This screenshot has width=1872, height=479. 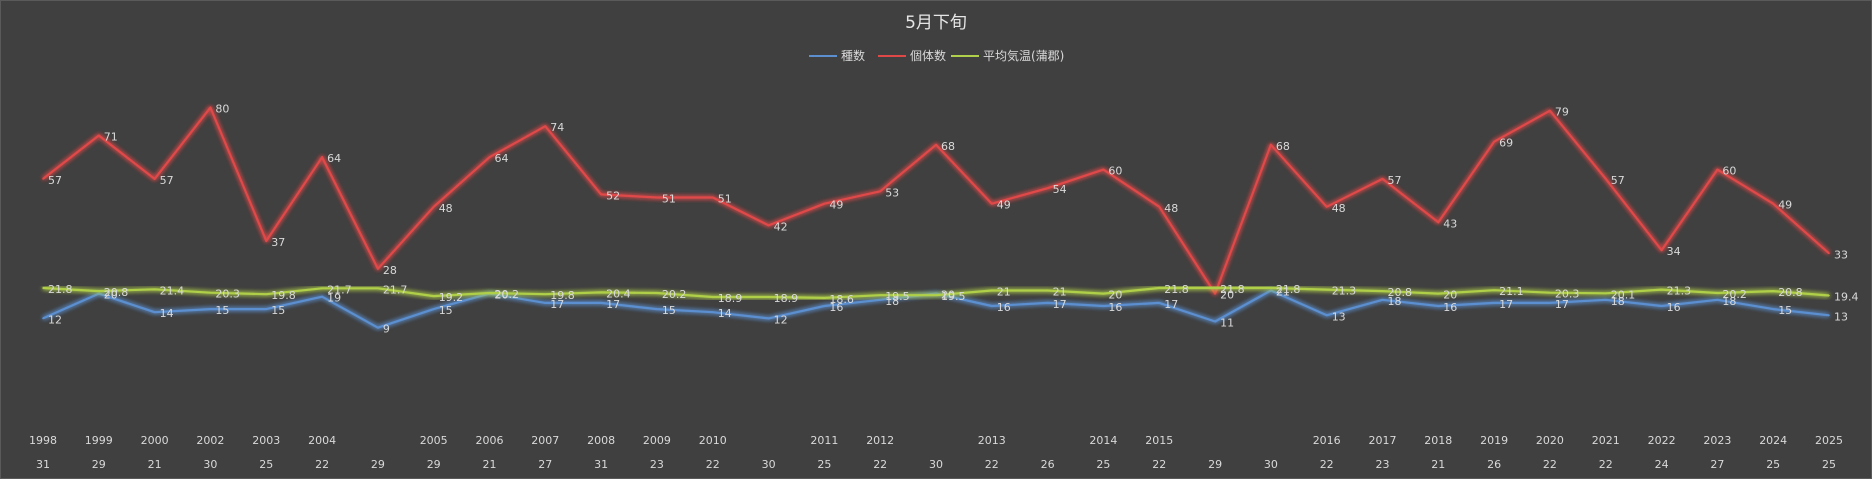 I want to click on data-label: 33, so click(x=1841, y=254).